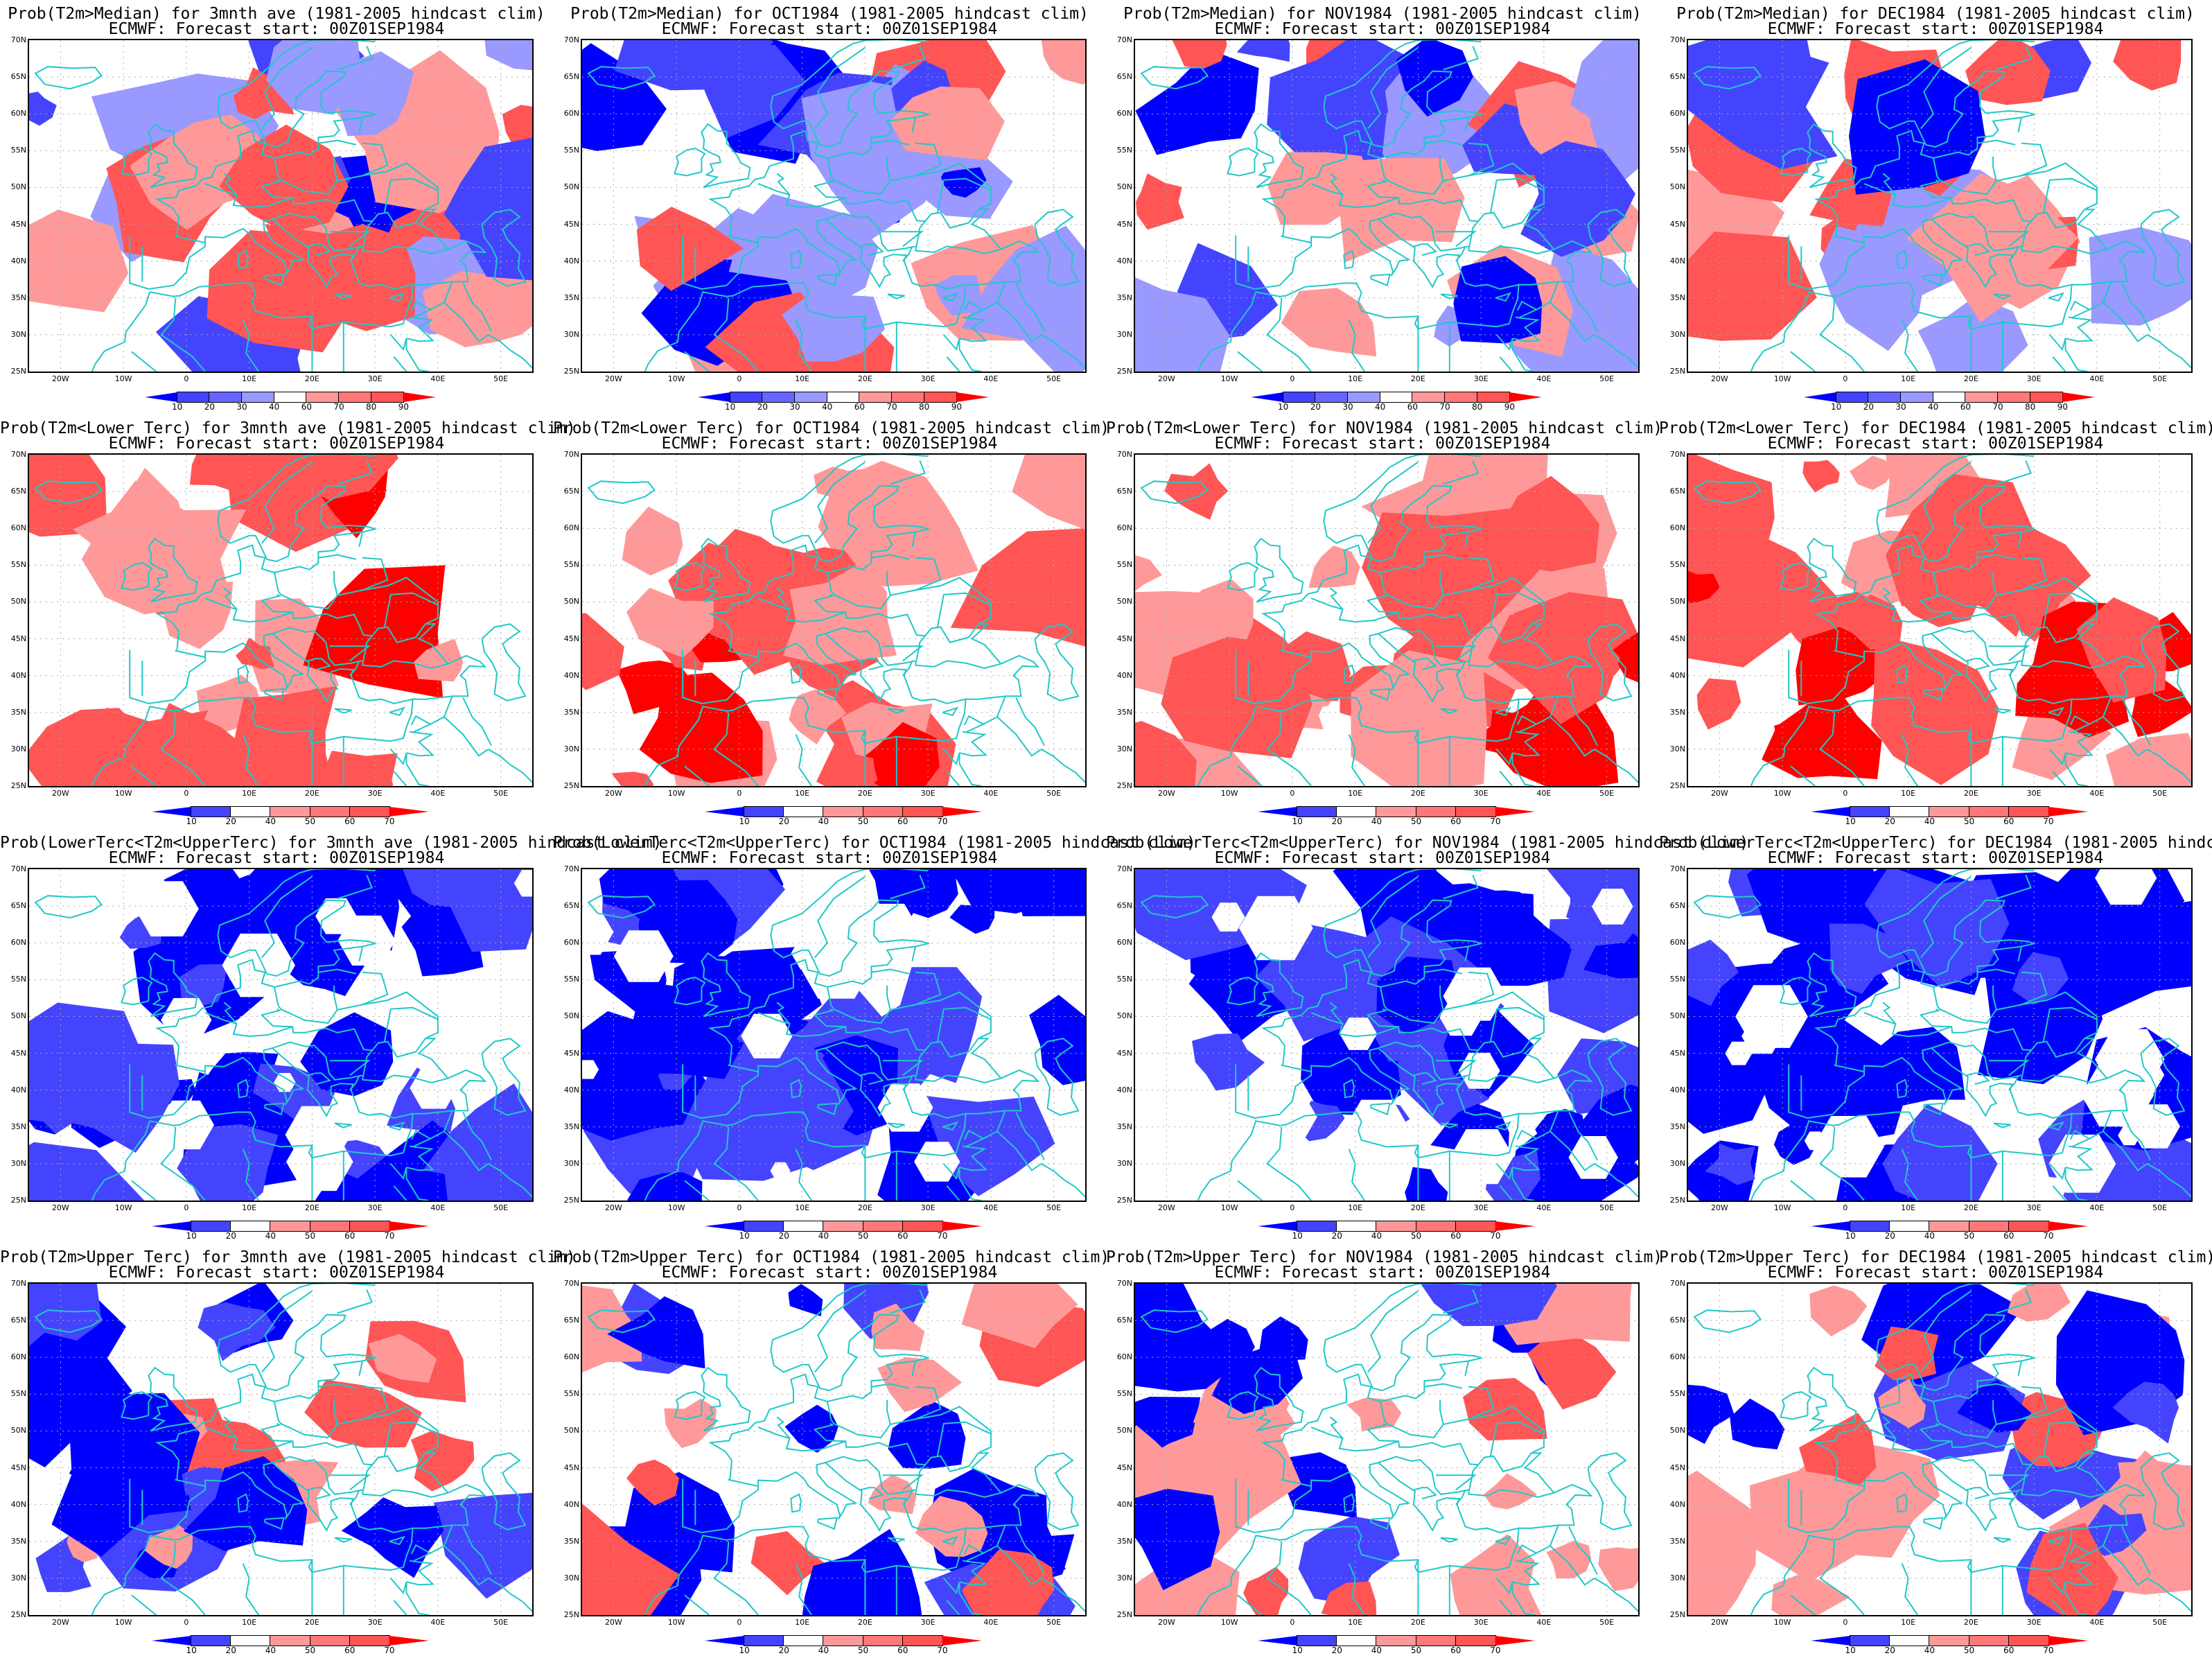 The height and width of the screenshot is (1658, 2212). What do you see at coordinates (571, 1578) in the screenshot?
I see `lat-tick-label: 30N` at bounding box center [571, 1578].